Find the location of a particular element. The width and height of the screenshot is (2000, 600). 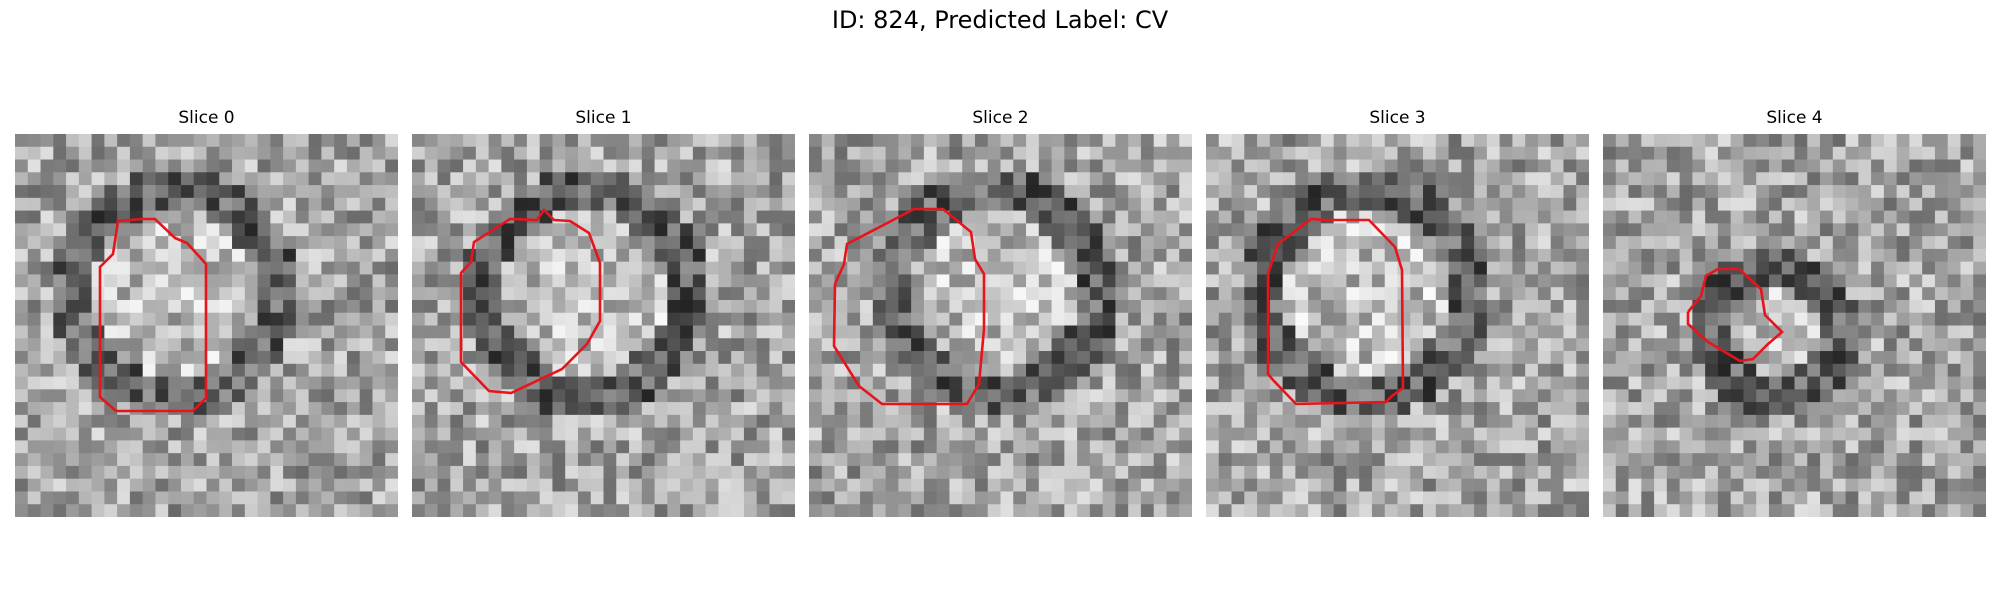

figure-title: ID: 824, Predicted Label: CV is located at coordinates (1000, 20).